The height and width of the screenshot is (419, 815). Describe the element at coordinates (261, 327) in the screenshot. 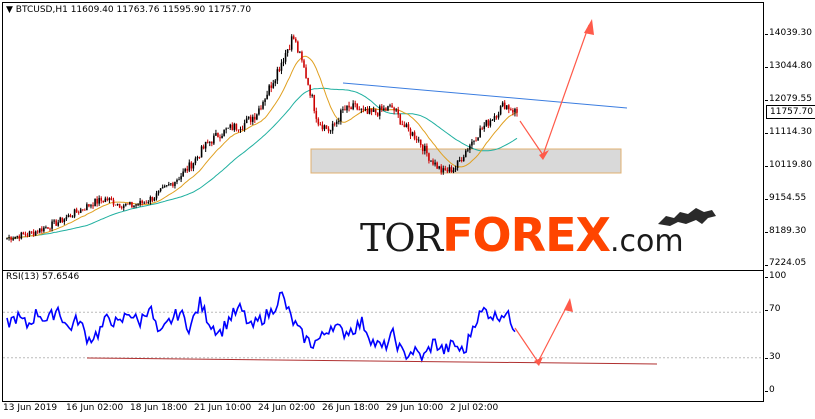

I see `rsi-line` at that location.